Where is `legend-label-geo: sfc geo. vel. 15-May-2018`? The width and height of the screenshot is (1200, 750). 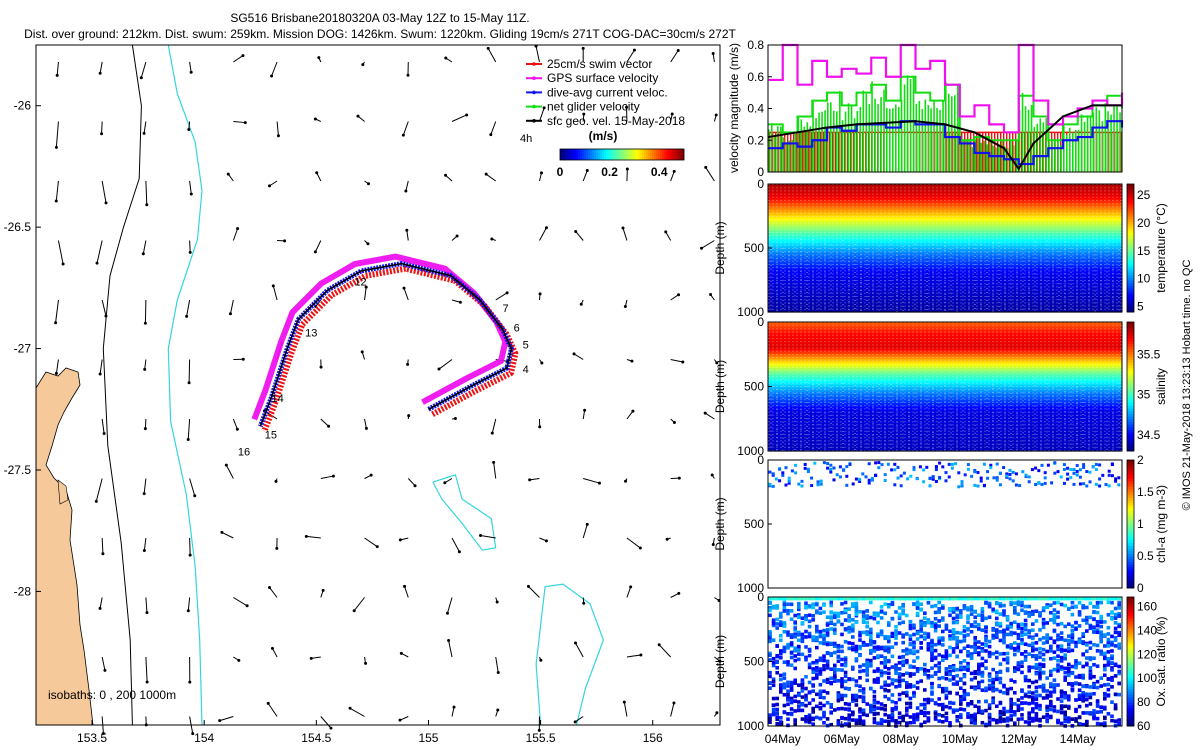
legend-label-geo: sfc geo. vel. 15-May-2018 is located at coordinates (616, 121).